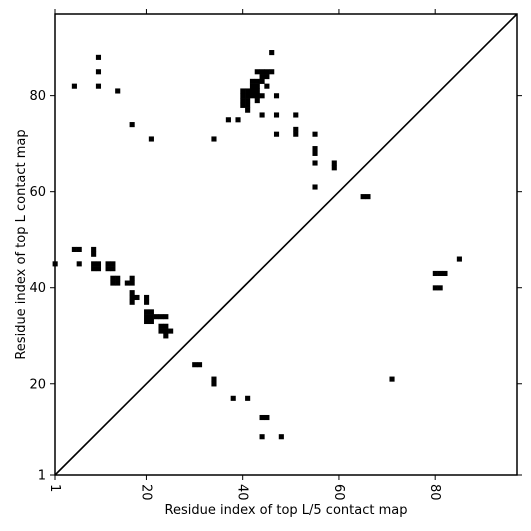  Describe the element at coordinates (42, 476) in the screenshot. I see `y-tick-label: 1` at that location.